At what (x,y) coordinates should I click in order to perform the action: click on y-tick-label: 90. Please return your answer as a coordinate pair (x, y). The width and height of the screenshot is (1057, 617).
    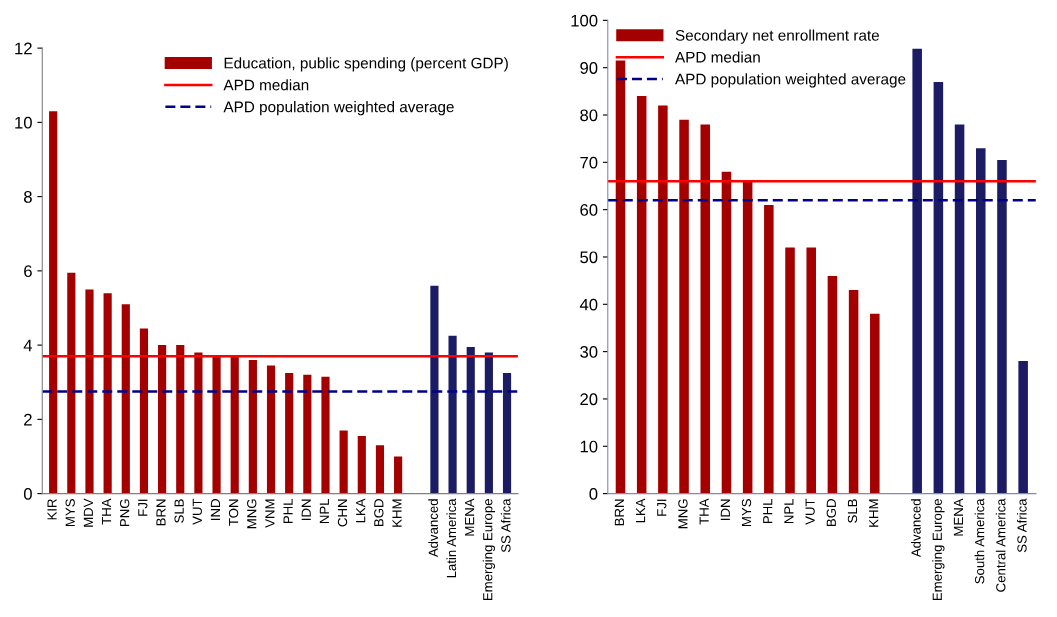
    Looking at the image, I should click on (589, 68).